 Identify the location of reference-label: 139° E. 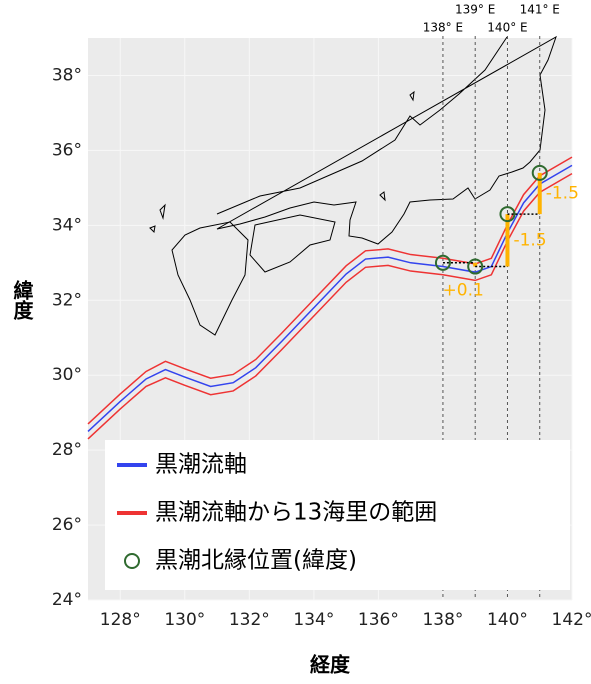
(475, 10).